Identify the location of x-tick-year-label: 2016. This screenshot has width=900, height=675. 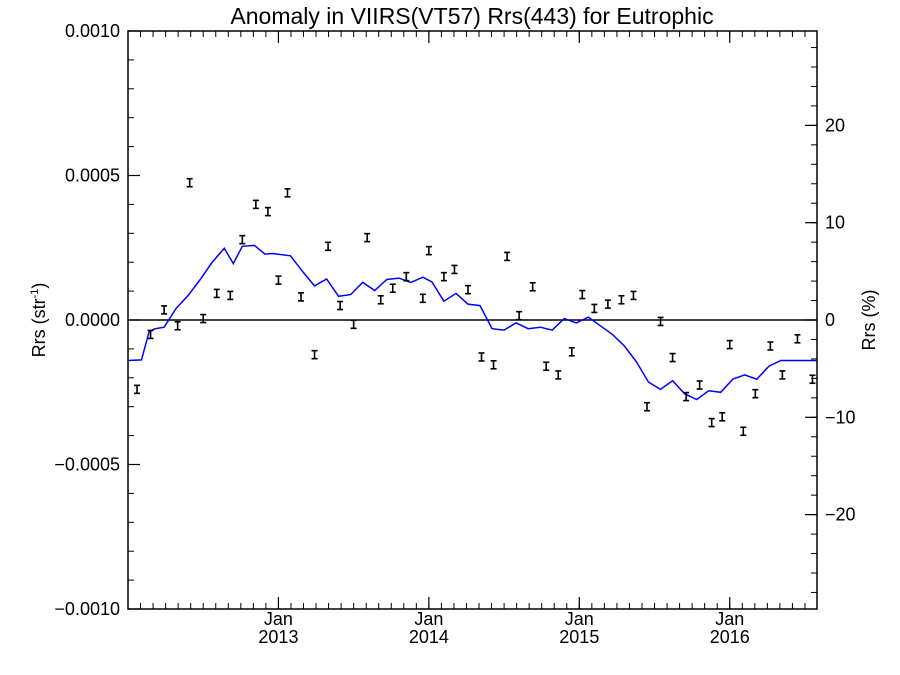
(730, 637).